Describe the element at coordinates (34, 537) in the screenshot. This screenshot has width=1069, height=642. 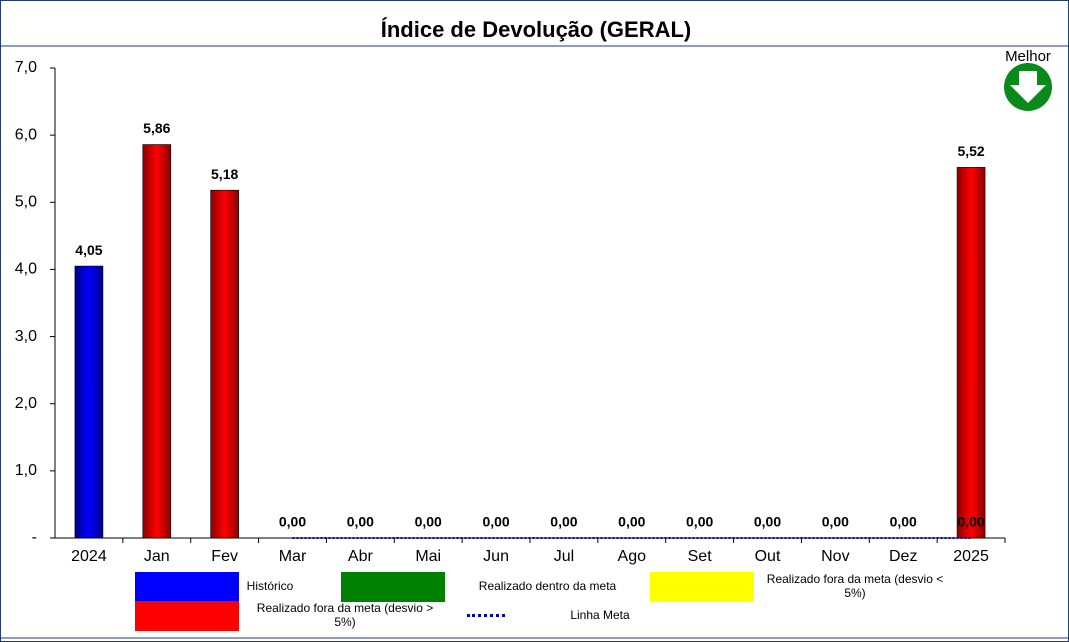
I see `y-tick-label: -` at that location.